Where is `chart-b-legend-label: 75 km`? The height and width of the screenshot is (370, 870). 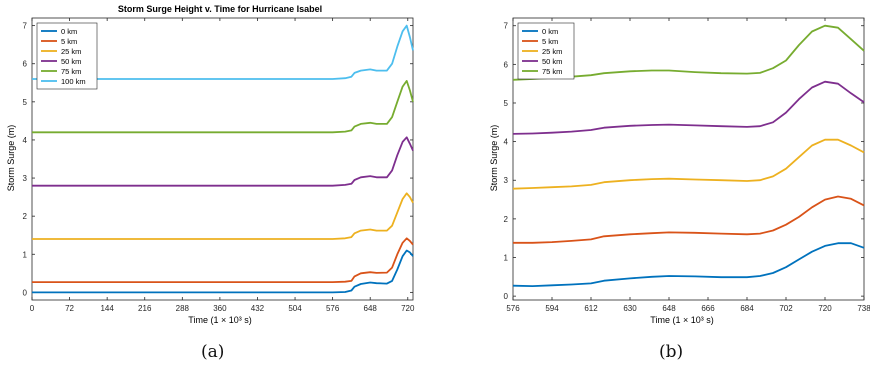
chart-b-legend-label: 75 km is located at coordinates (552, 71).